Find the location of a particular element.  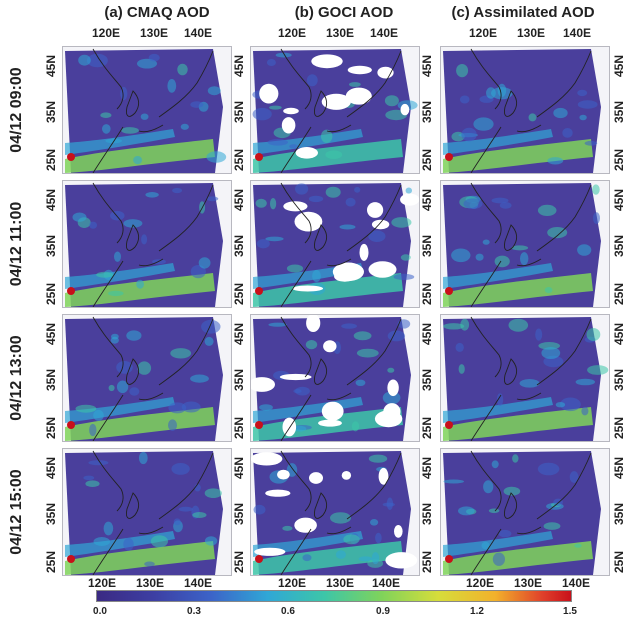

top-lon-label: 130E is located at coordinates (531, 33).